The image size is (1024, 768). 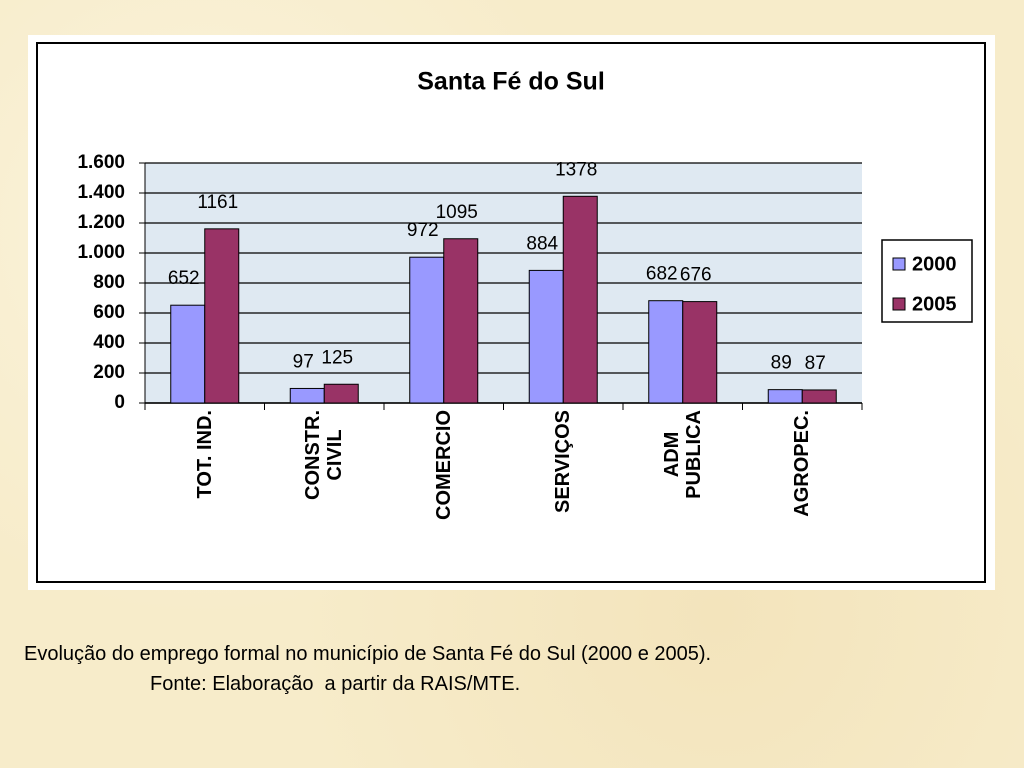 I want to click on caption-source: Fonte: Elaboração a partir da RAIS/MTE., so click(x=335, y=684).